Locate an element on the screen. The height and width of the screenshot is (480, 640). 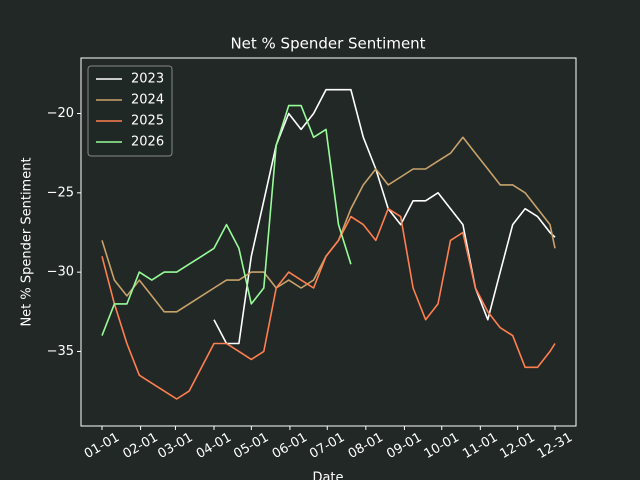
chart-title: Net % Spender Sentiment is located at coordinates (327, 44).